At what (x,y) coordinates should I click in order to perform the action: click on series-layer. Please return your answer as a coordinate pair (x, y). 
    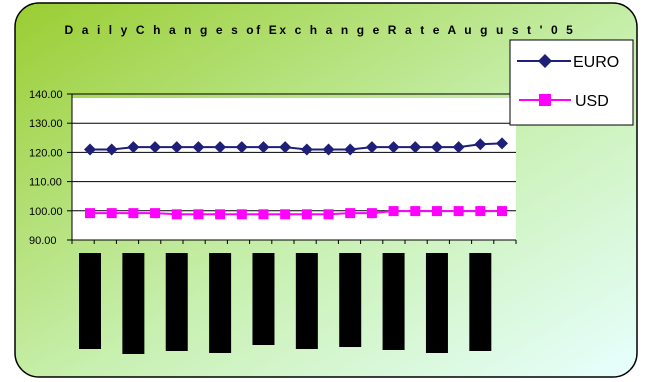
    Looking at the image, I should click on (296, 178).